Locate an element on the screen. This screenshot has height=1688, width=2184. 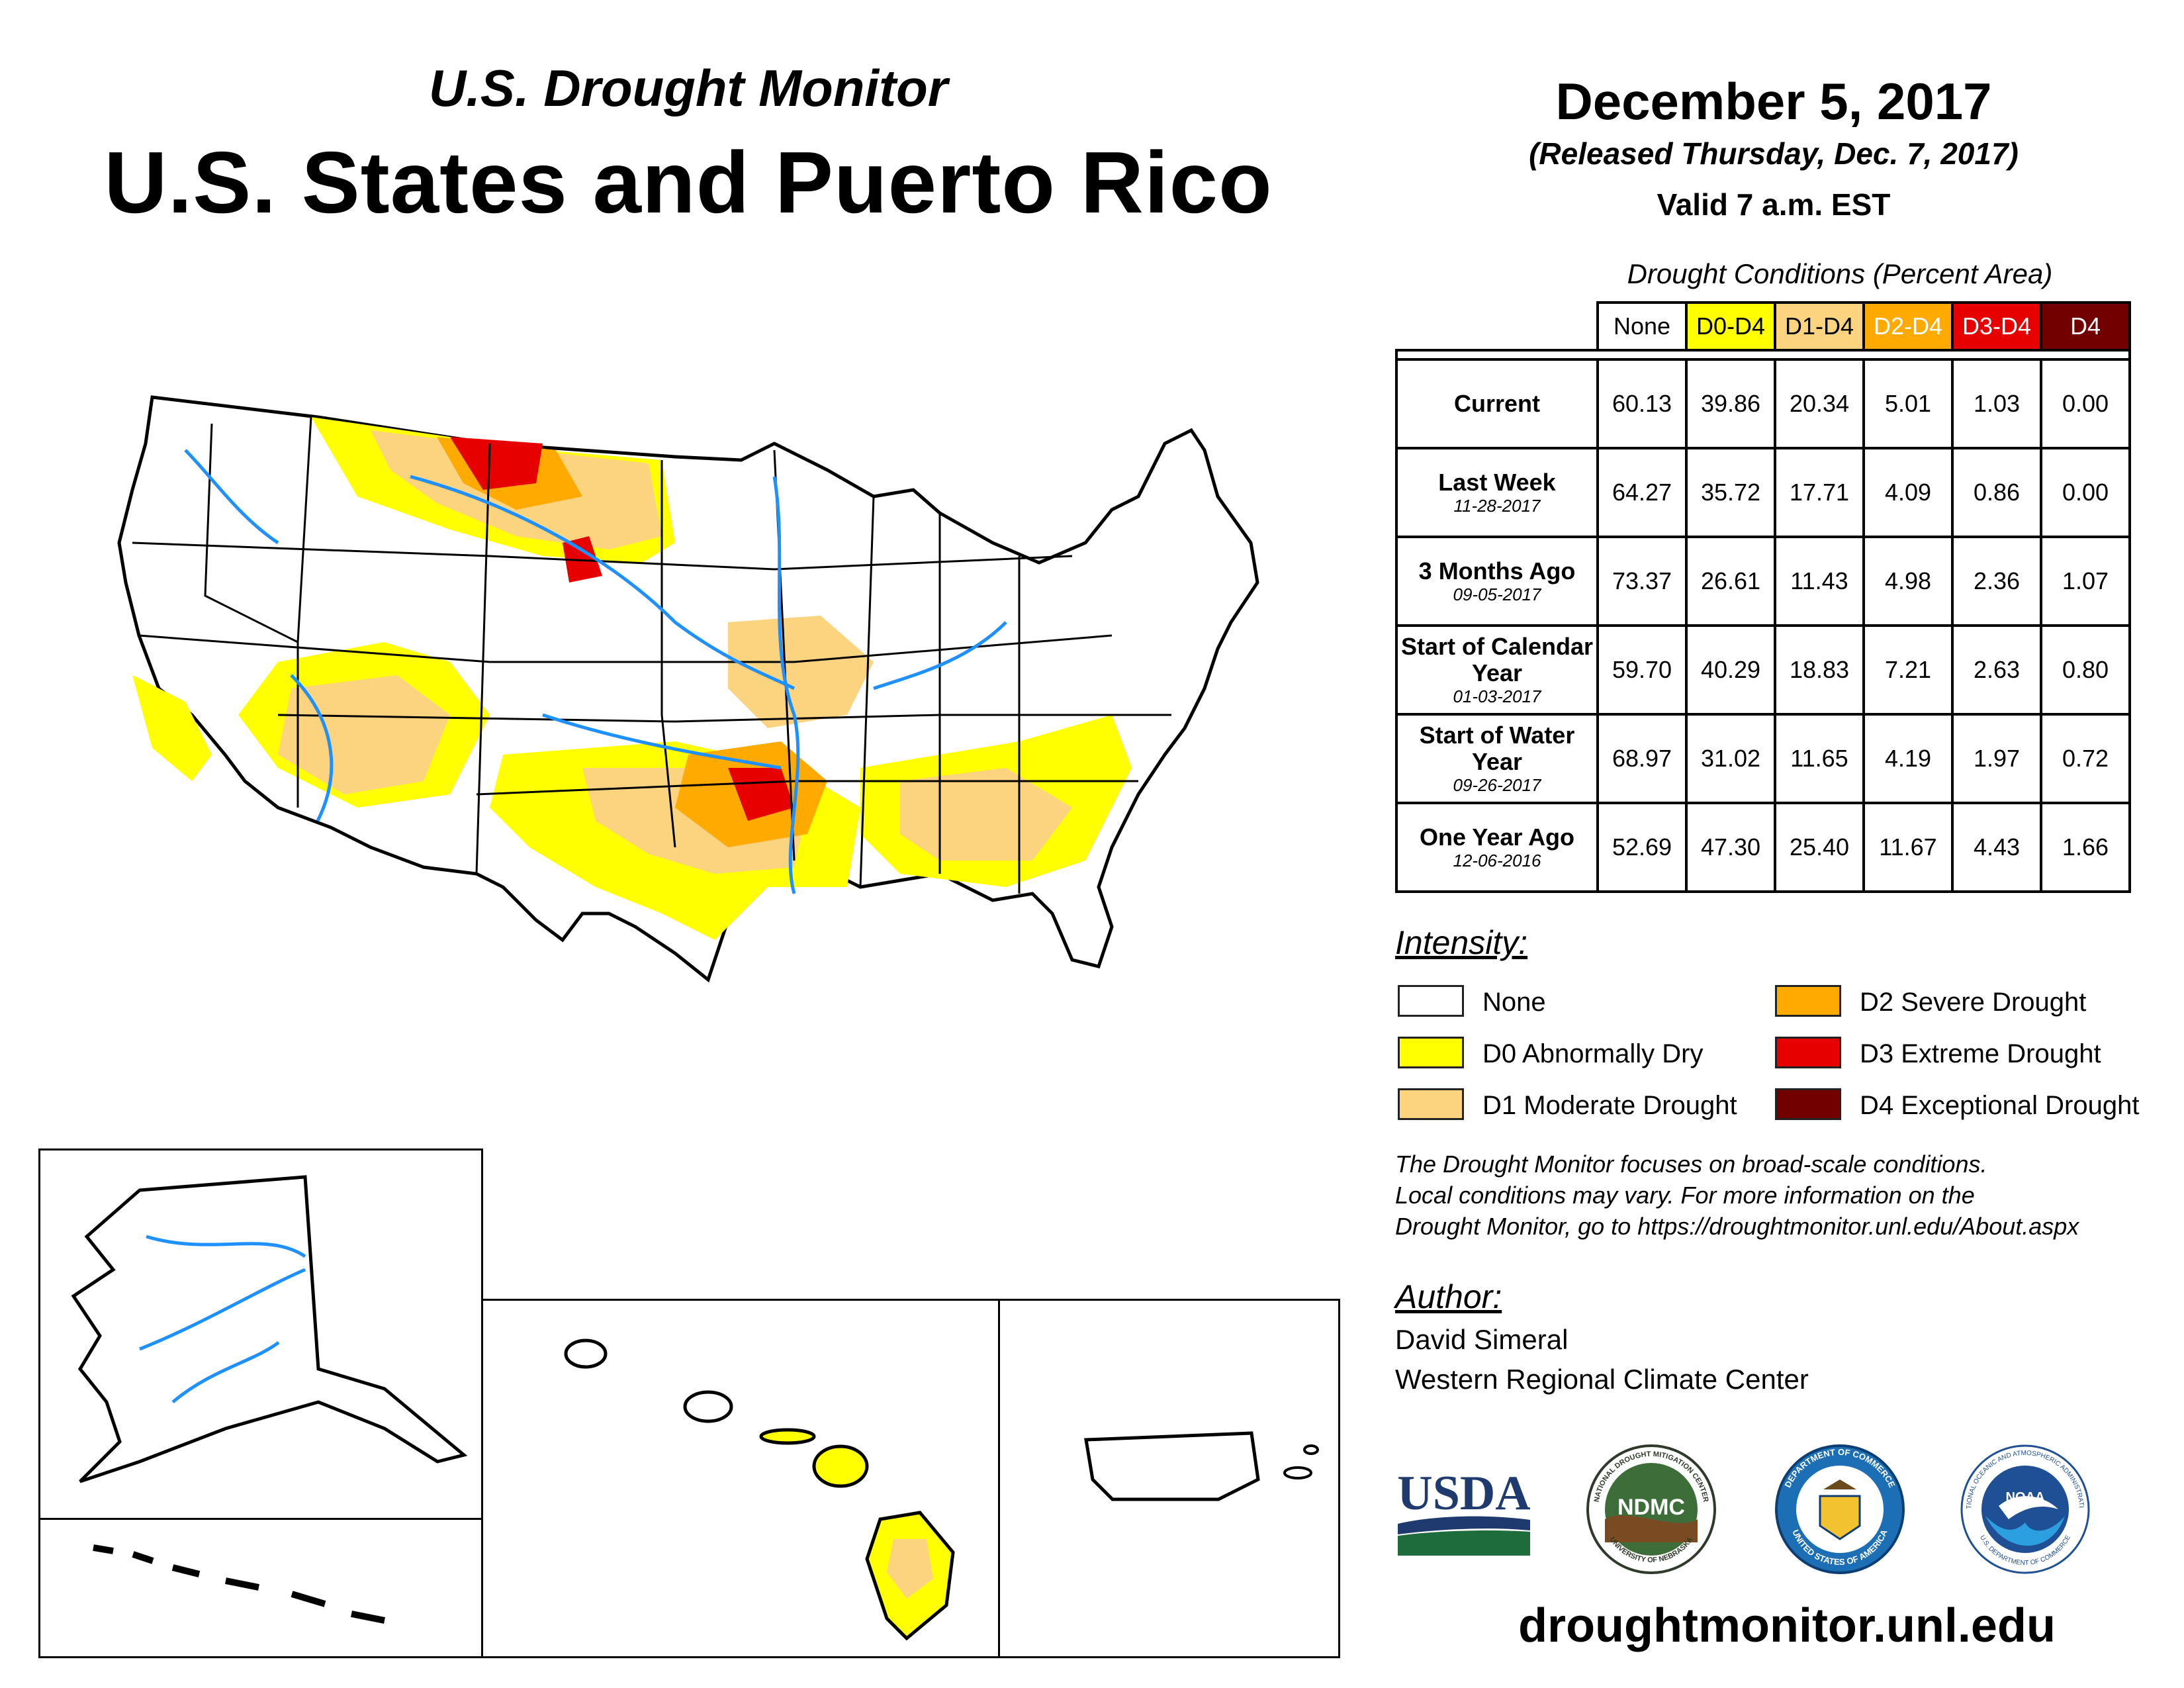
row-label-text: Current is located at coordinates (1496, 403).